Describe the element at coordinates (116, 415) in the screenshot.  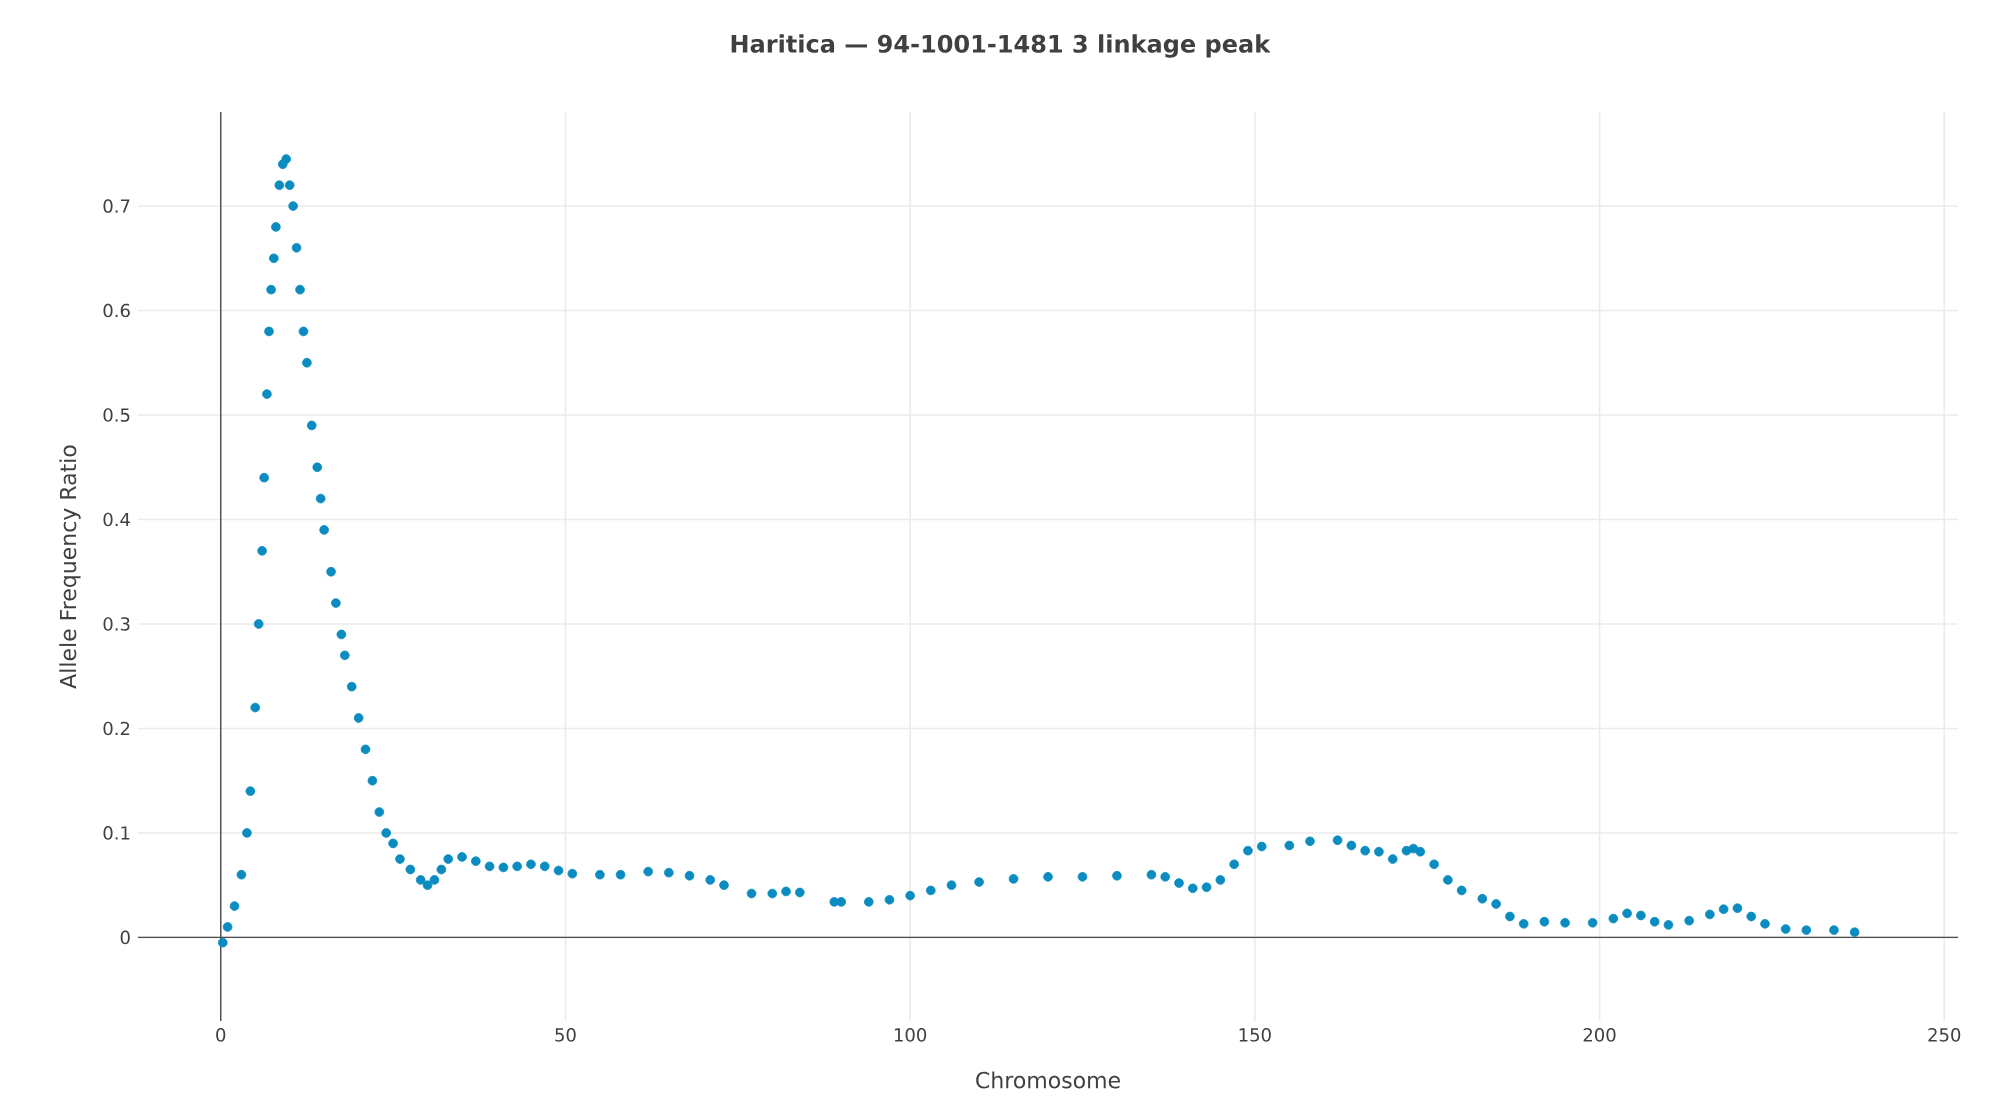
I see `y-tick-label: 0.5` at that location.